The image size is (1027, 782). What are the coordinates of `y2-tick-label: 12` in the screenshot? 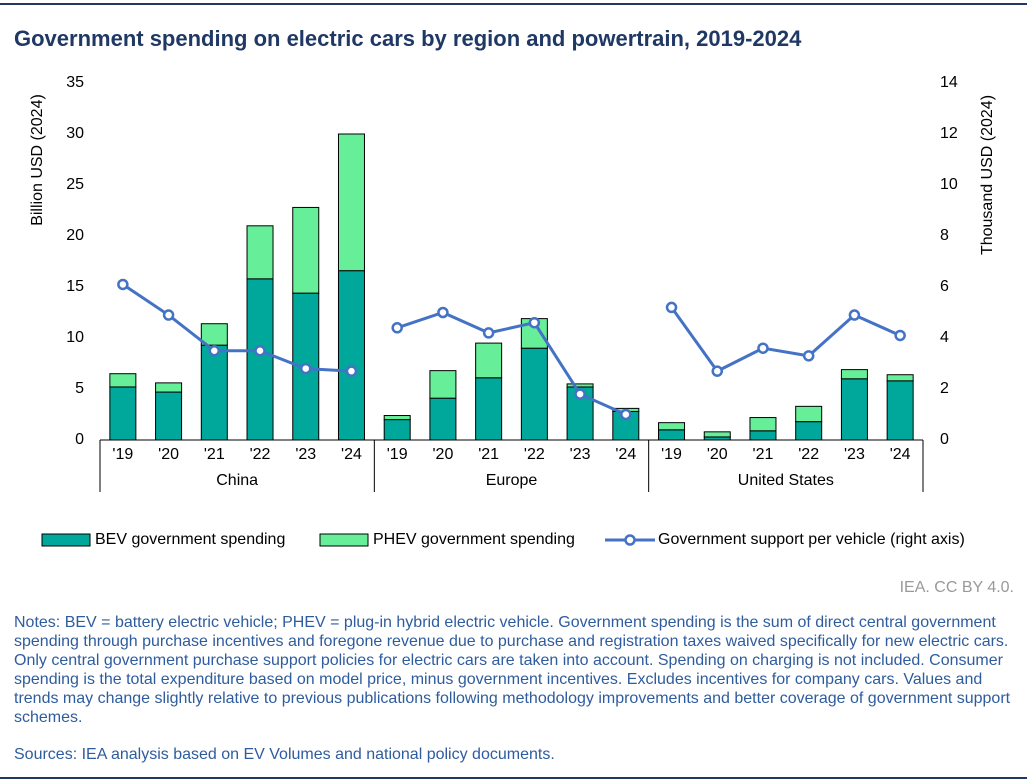 It's located at (949, 133).